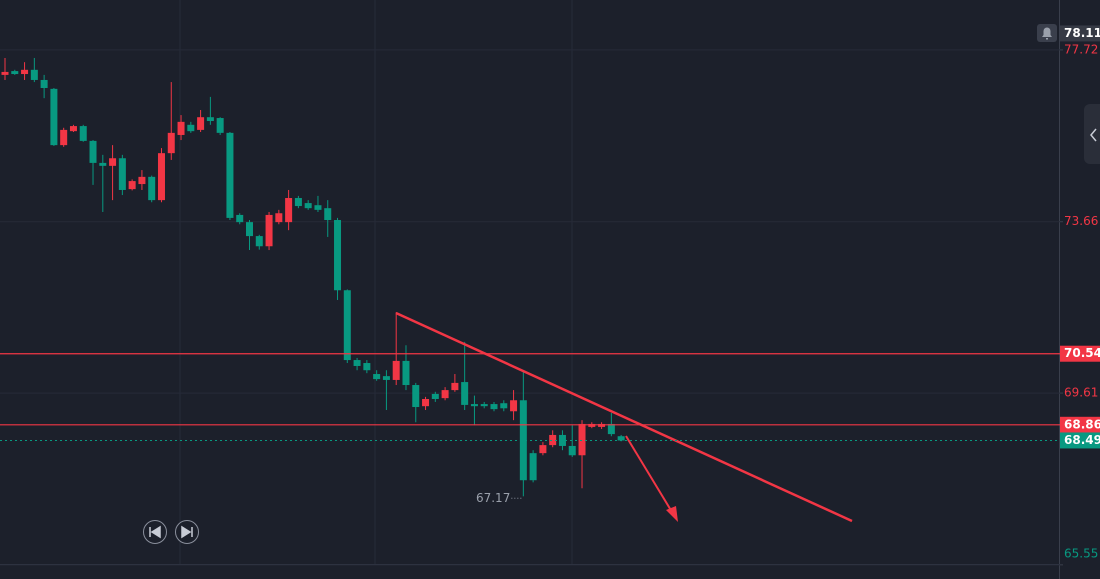  I want to click on alert-button, so click(1047, 33).